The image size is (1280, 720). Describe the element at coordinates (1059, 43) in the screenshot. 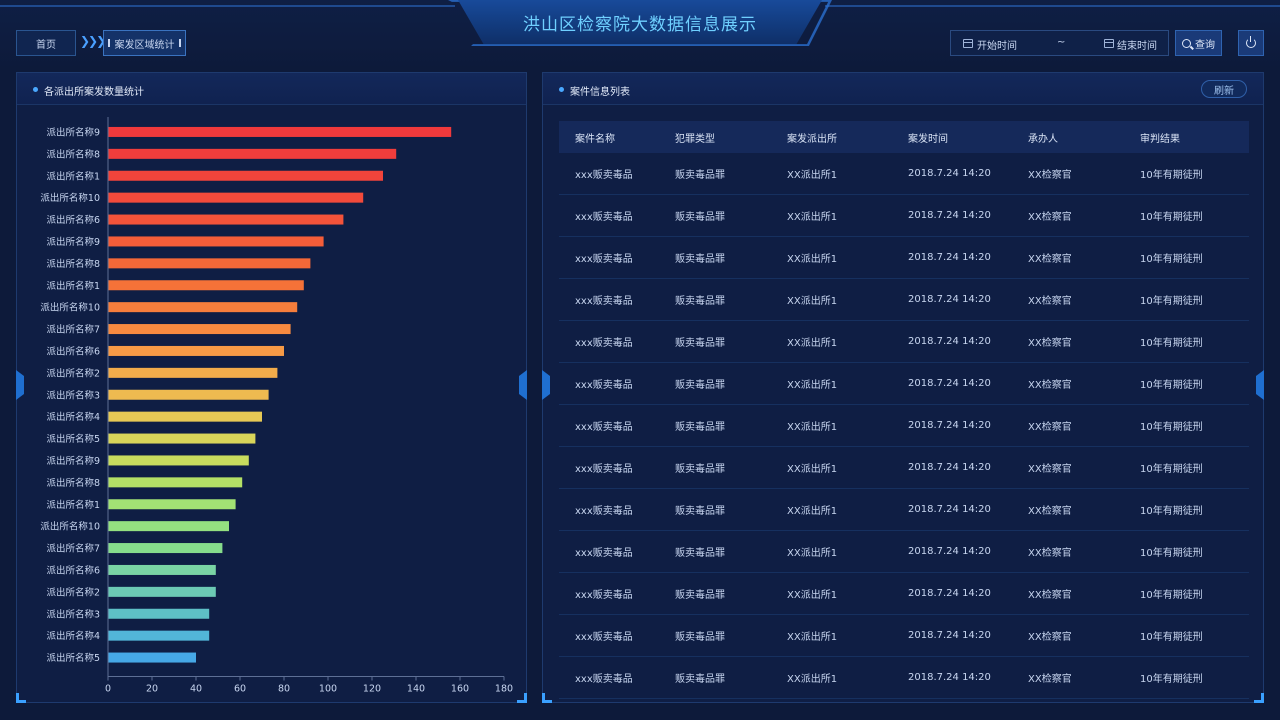

I see `date-range-picker: 开始时间 ~ 结束时间` at that location.